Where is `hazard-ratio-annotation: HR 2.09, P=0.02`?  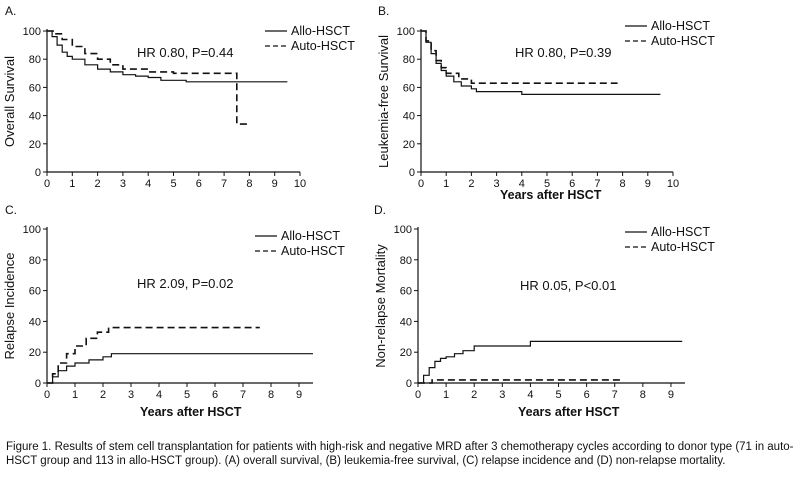 hazard-ratio-annotation: HR 2.09, P=0.02 is located at coordinates (185, 283).